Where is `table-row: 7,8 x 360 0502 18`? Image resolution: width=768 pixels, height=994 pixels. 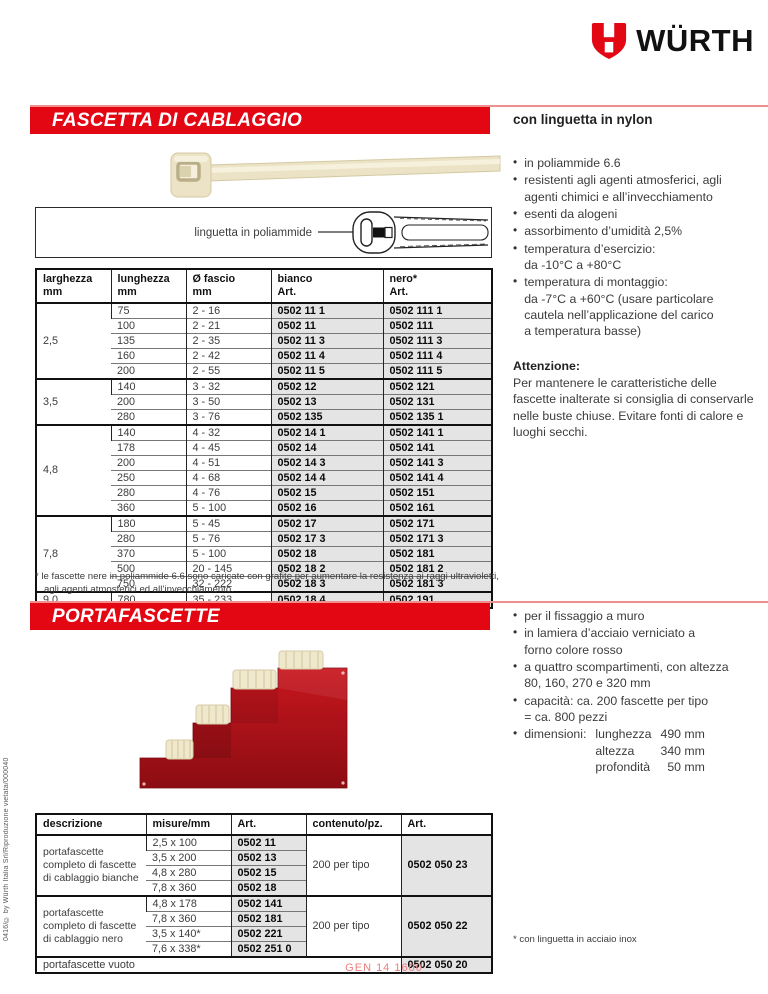
table-row: 7,8 x 360 0502 18 is located at coordinates (264, 887).